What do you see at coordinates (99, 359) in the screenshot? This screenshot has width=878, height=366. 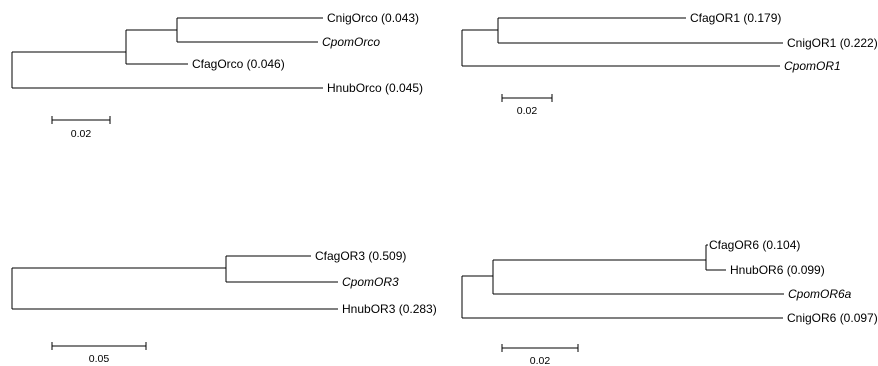 I see `scale-bar-label: 0.05` at bounding box center [99, 359].